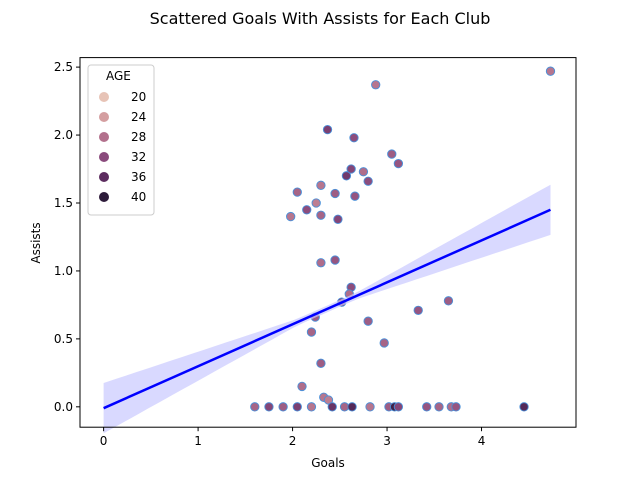 This screenshot has width=640, height=480. I want to click on legend: AGE 20 24 28 32 36 40, so click(121, 140).